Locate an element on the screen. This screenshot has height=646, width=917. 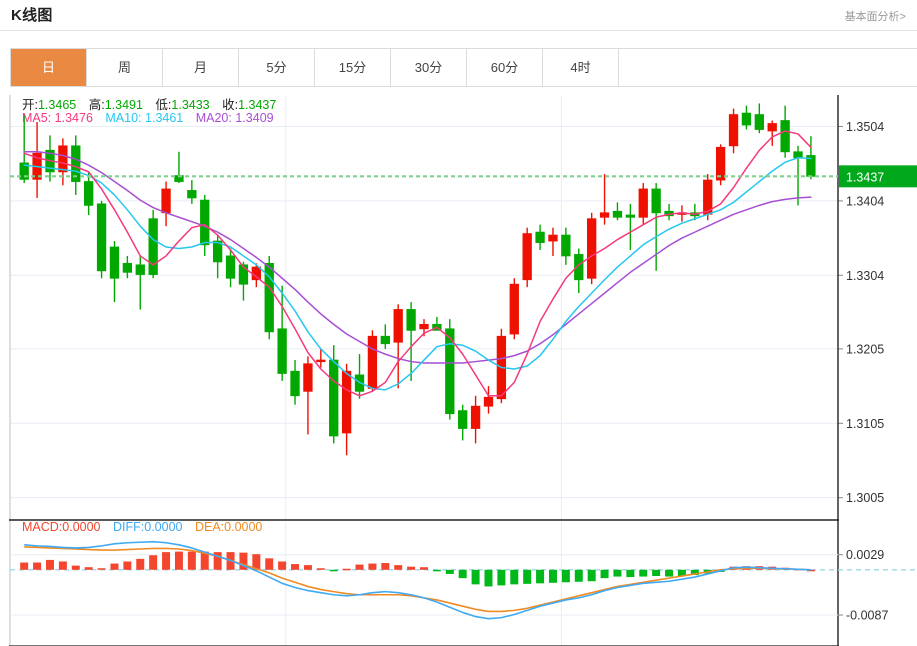
tab-7: 4时 is located at coordinates (581, 67).